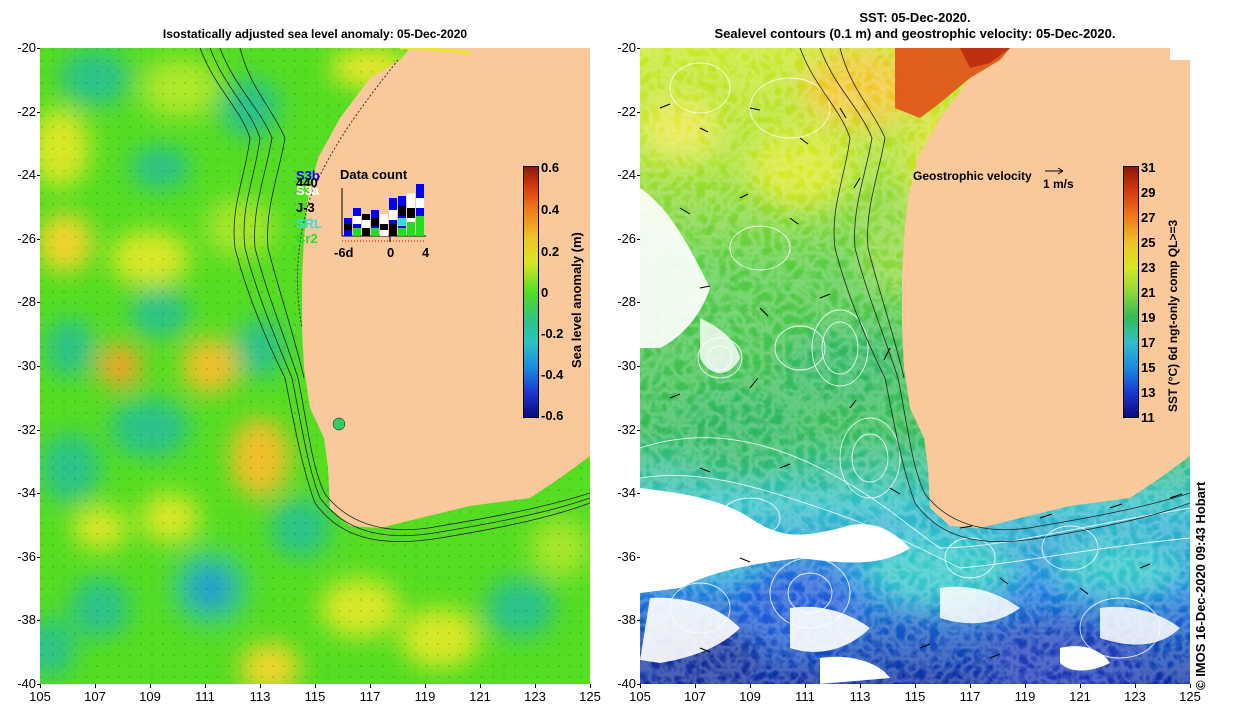  What do you see at coordinates (626, 47) in the screenshot?
I see `right-lat-tick-label: -20` at bounding box center [626, 47].